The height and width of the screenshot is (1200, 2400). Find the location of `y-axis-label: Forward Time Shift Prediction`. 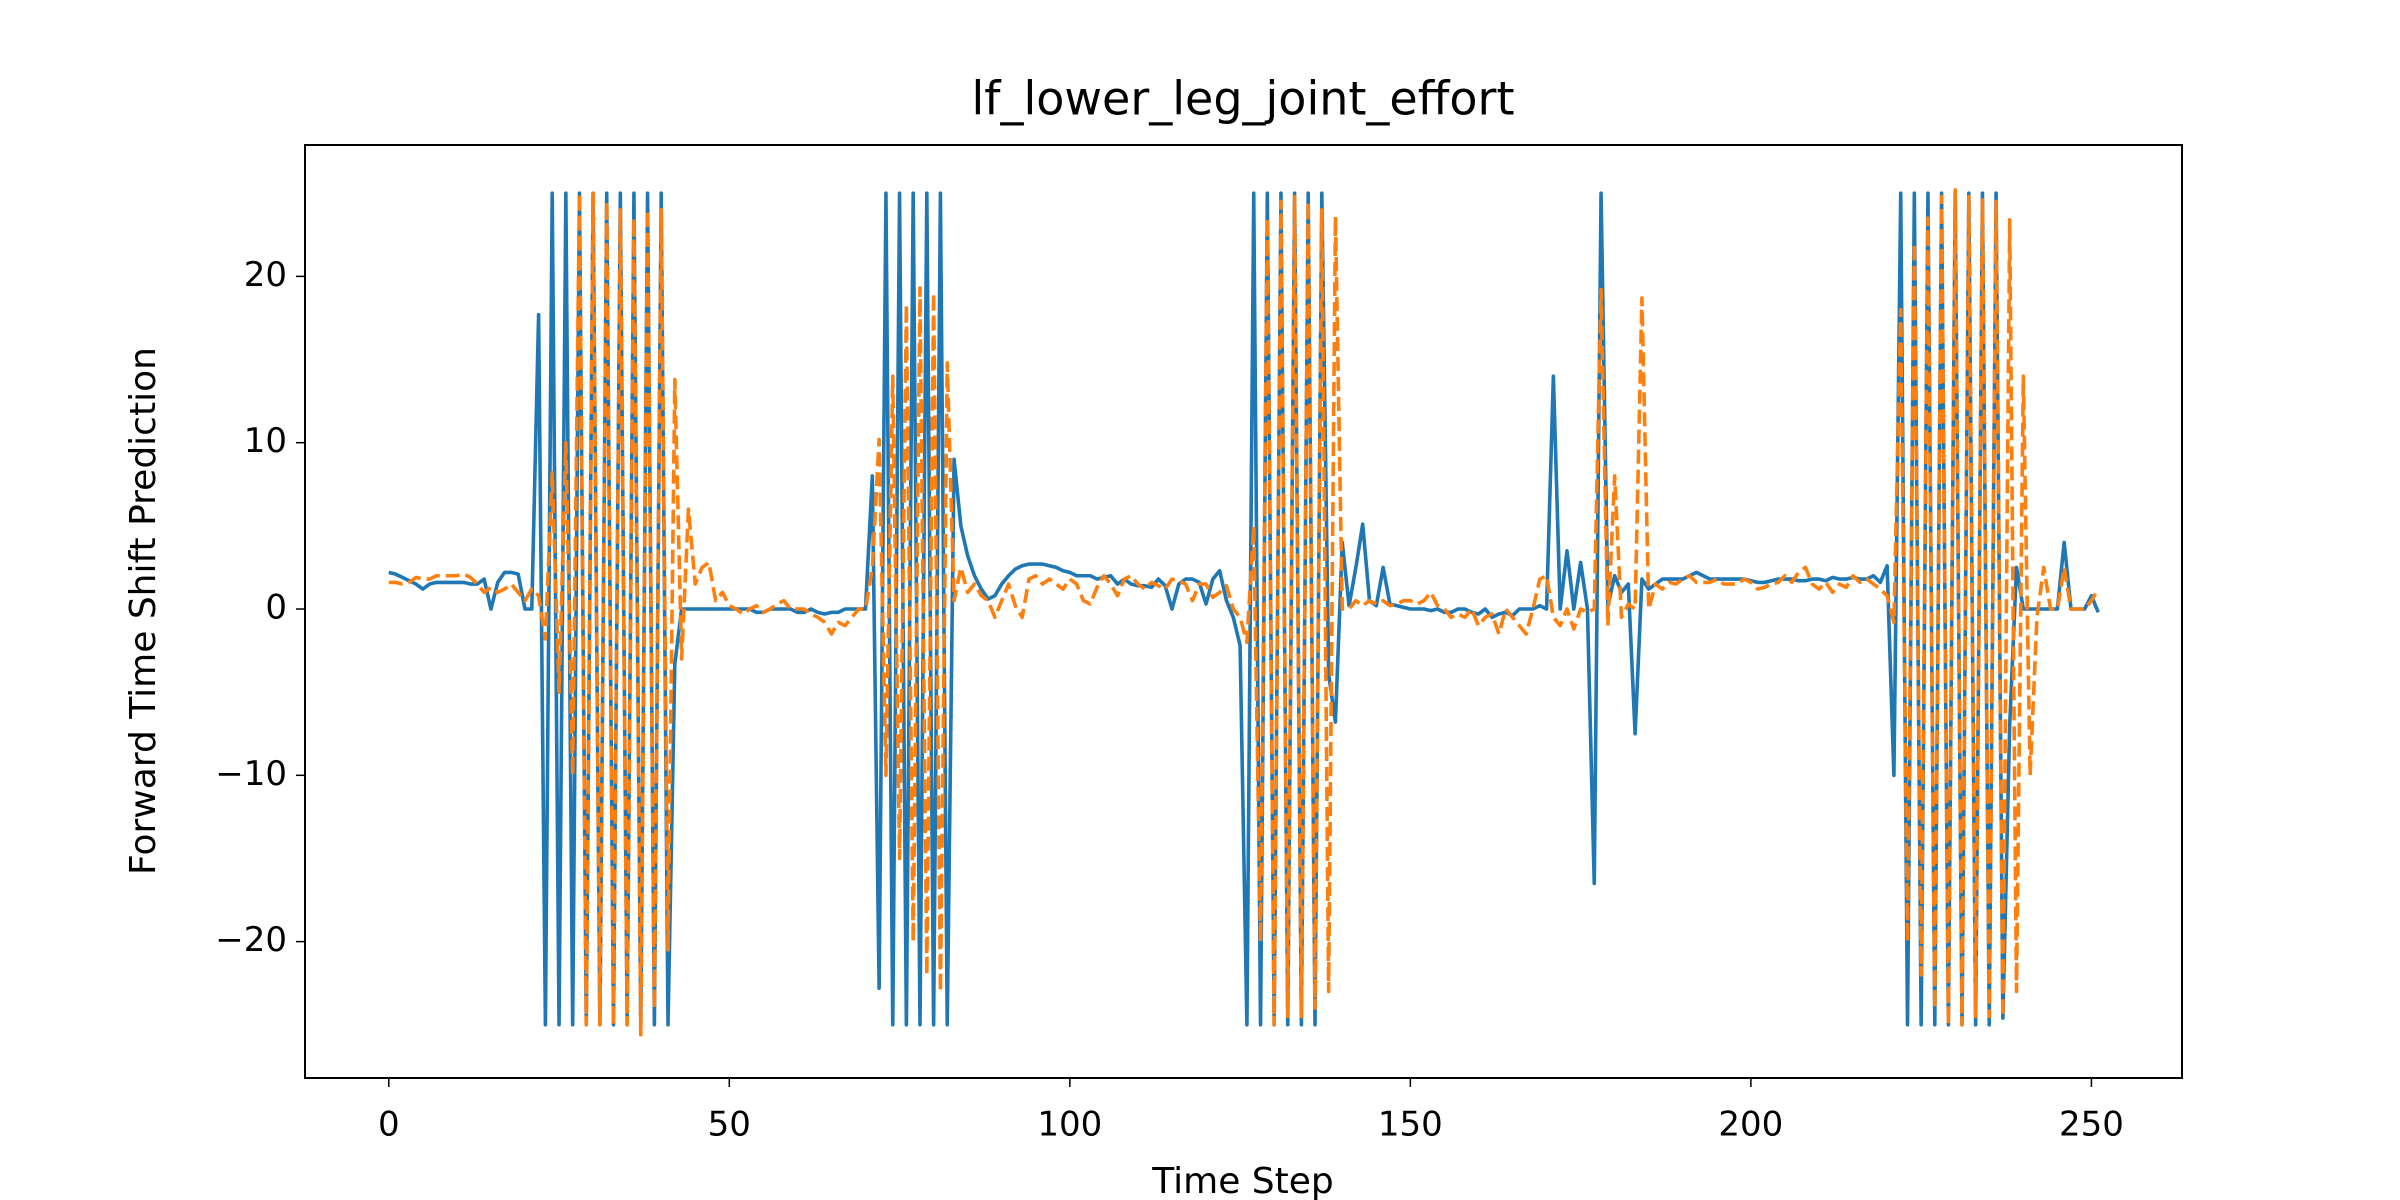

y-axis-label: Forward Time Shift Prediction is located at coordinates (143, 611).